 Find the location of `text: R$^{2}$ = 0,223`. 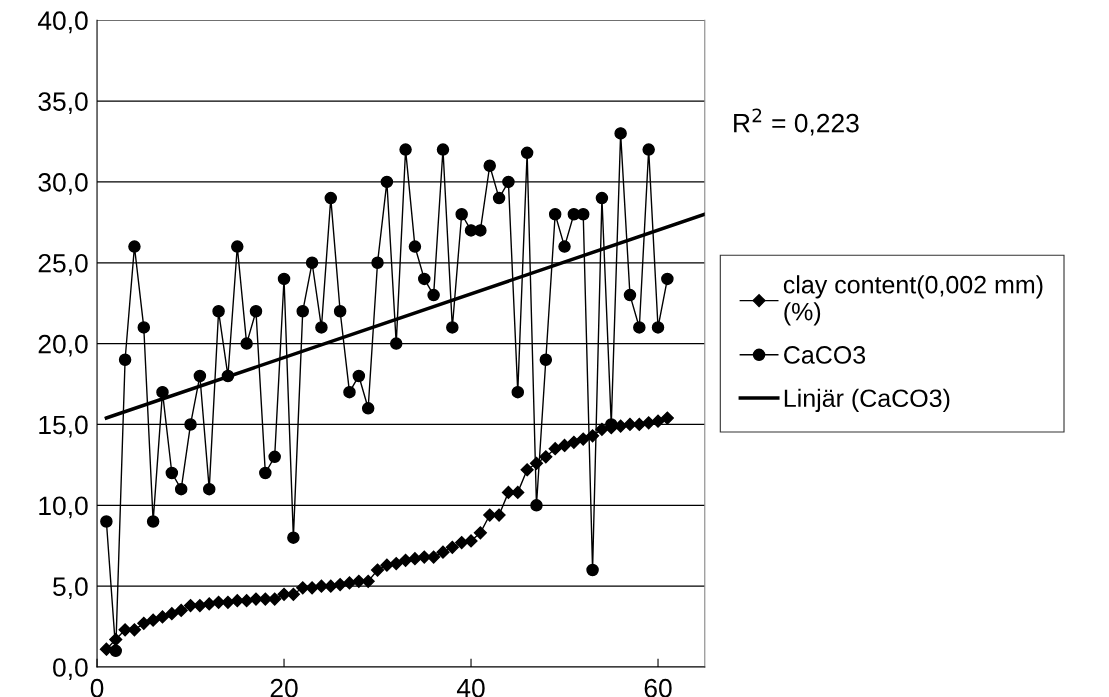

text: R$^{2}$ = 0,223 is located at coordinates (796, 122).